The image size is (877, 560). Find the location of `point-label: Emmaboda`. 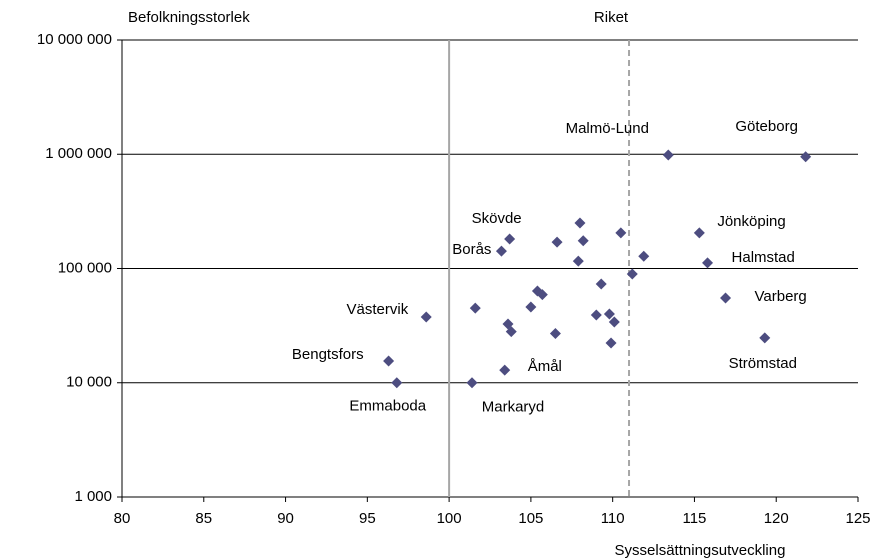

point-label: Emmaboda is located at coordinates (387, 406).